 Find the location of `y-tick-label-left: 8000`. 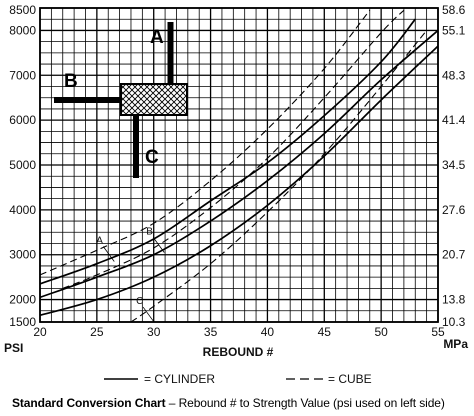

y-tick-label-left: 8000 is located at coordinates (22, 30).